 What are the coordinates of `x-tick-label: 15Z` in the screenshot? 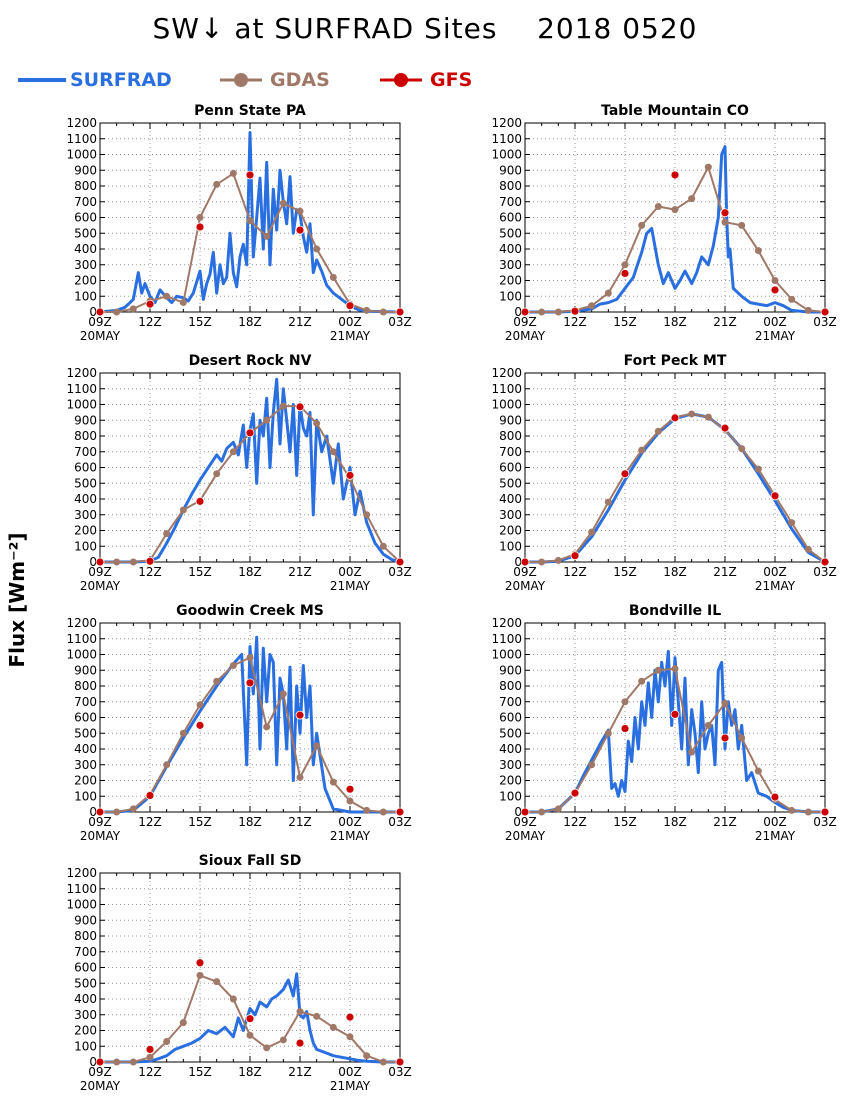 It's located at (200, 572).